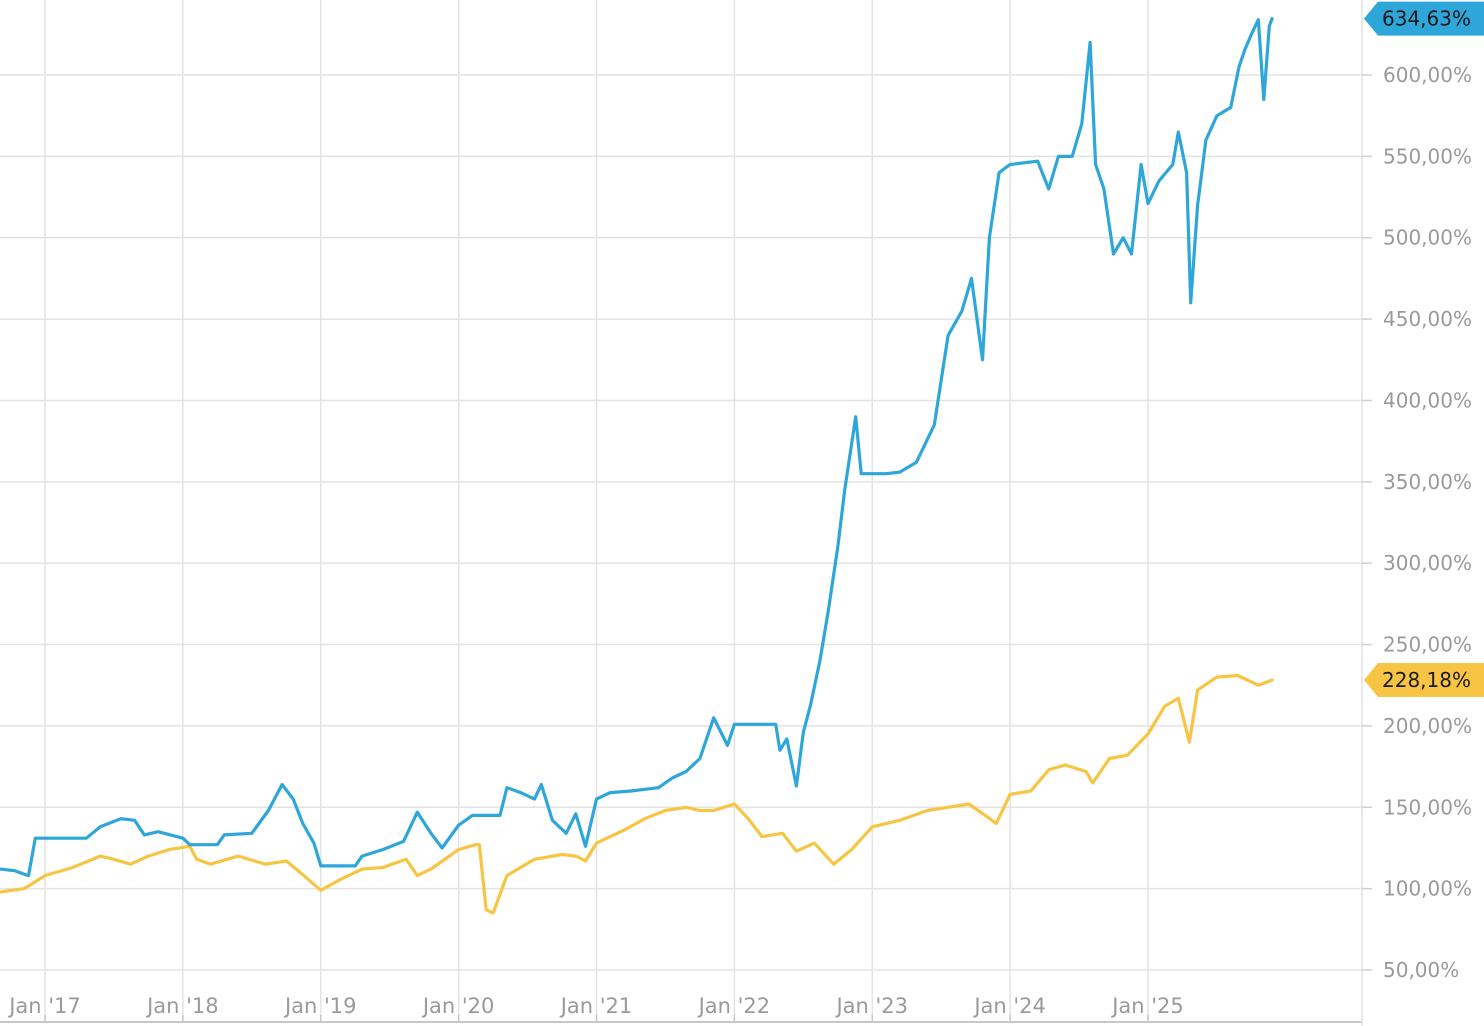 This screenshot has height=1026, width=1484. I want to click on value-badge-1: 228,18%, so click(1424, 680).